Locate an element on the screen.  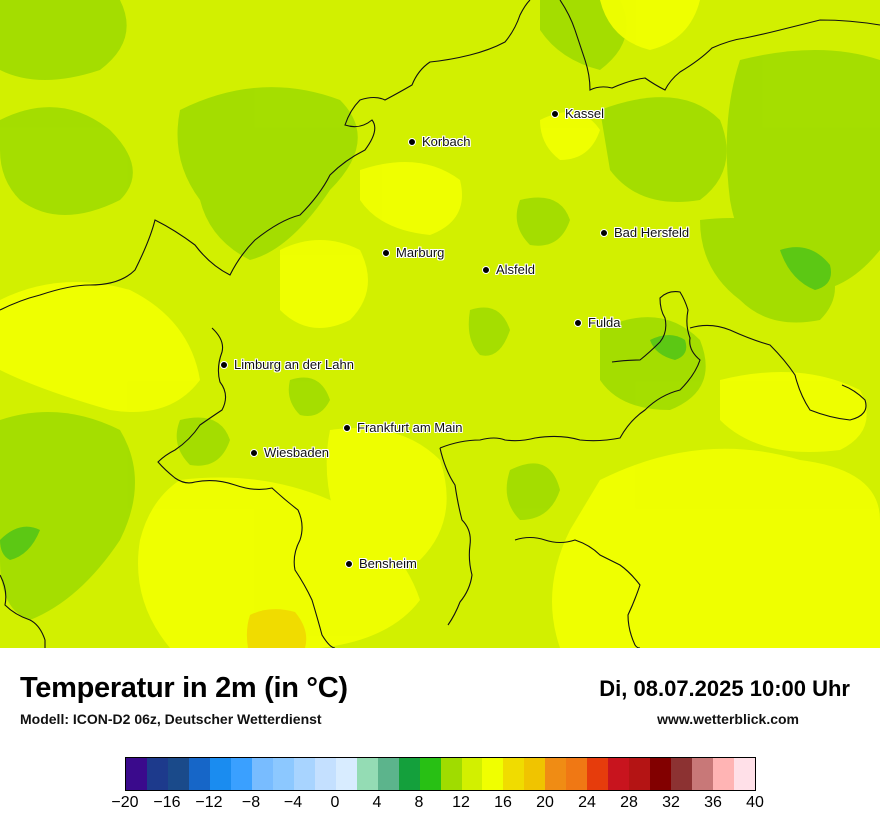
color-scale-tick-label: −4 is located at coordinates (293, 802).